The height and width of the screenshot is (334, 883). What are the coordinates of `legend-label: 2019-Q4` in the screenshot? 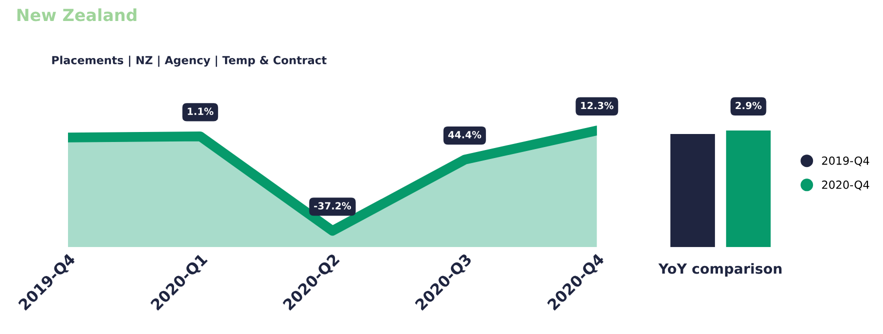 It's located at (846, 161).